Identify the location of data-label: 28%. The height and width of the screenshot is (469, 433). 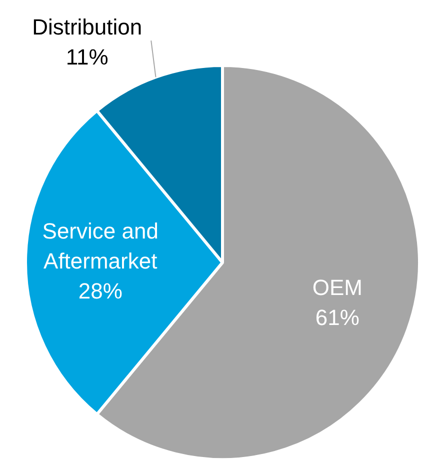
(100, 291).